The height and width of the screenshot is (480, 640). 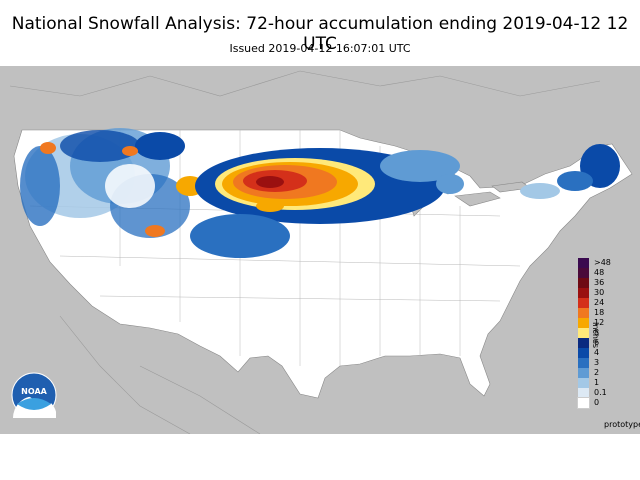 I want to click on prototype-label: prototype, so click(x=622, y=424).